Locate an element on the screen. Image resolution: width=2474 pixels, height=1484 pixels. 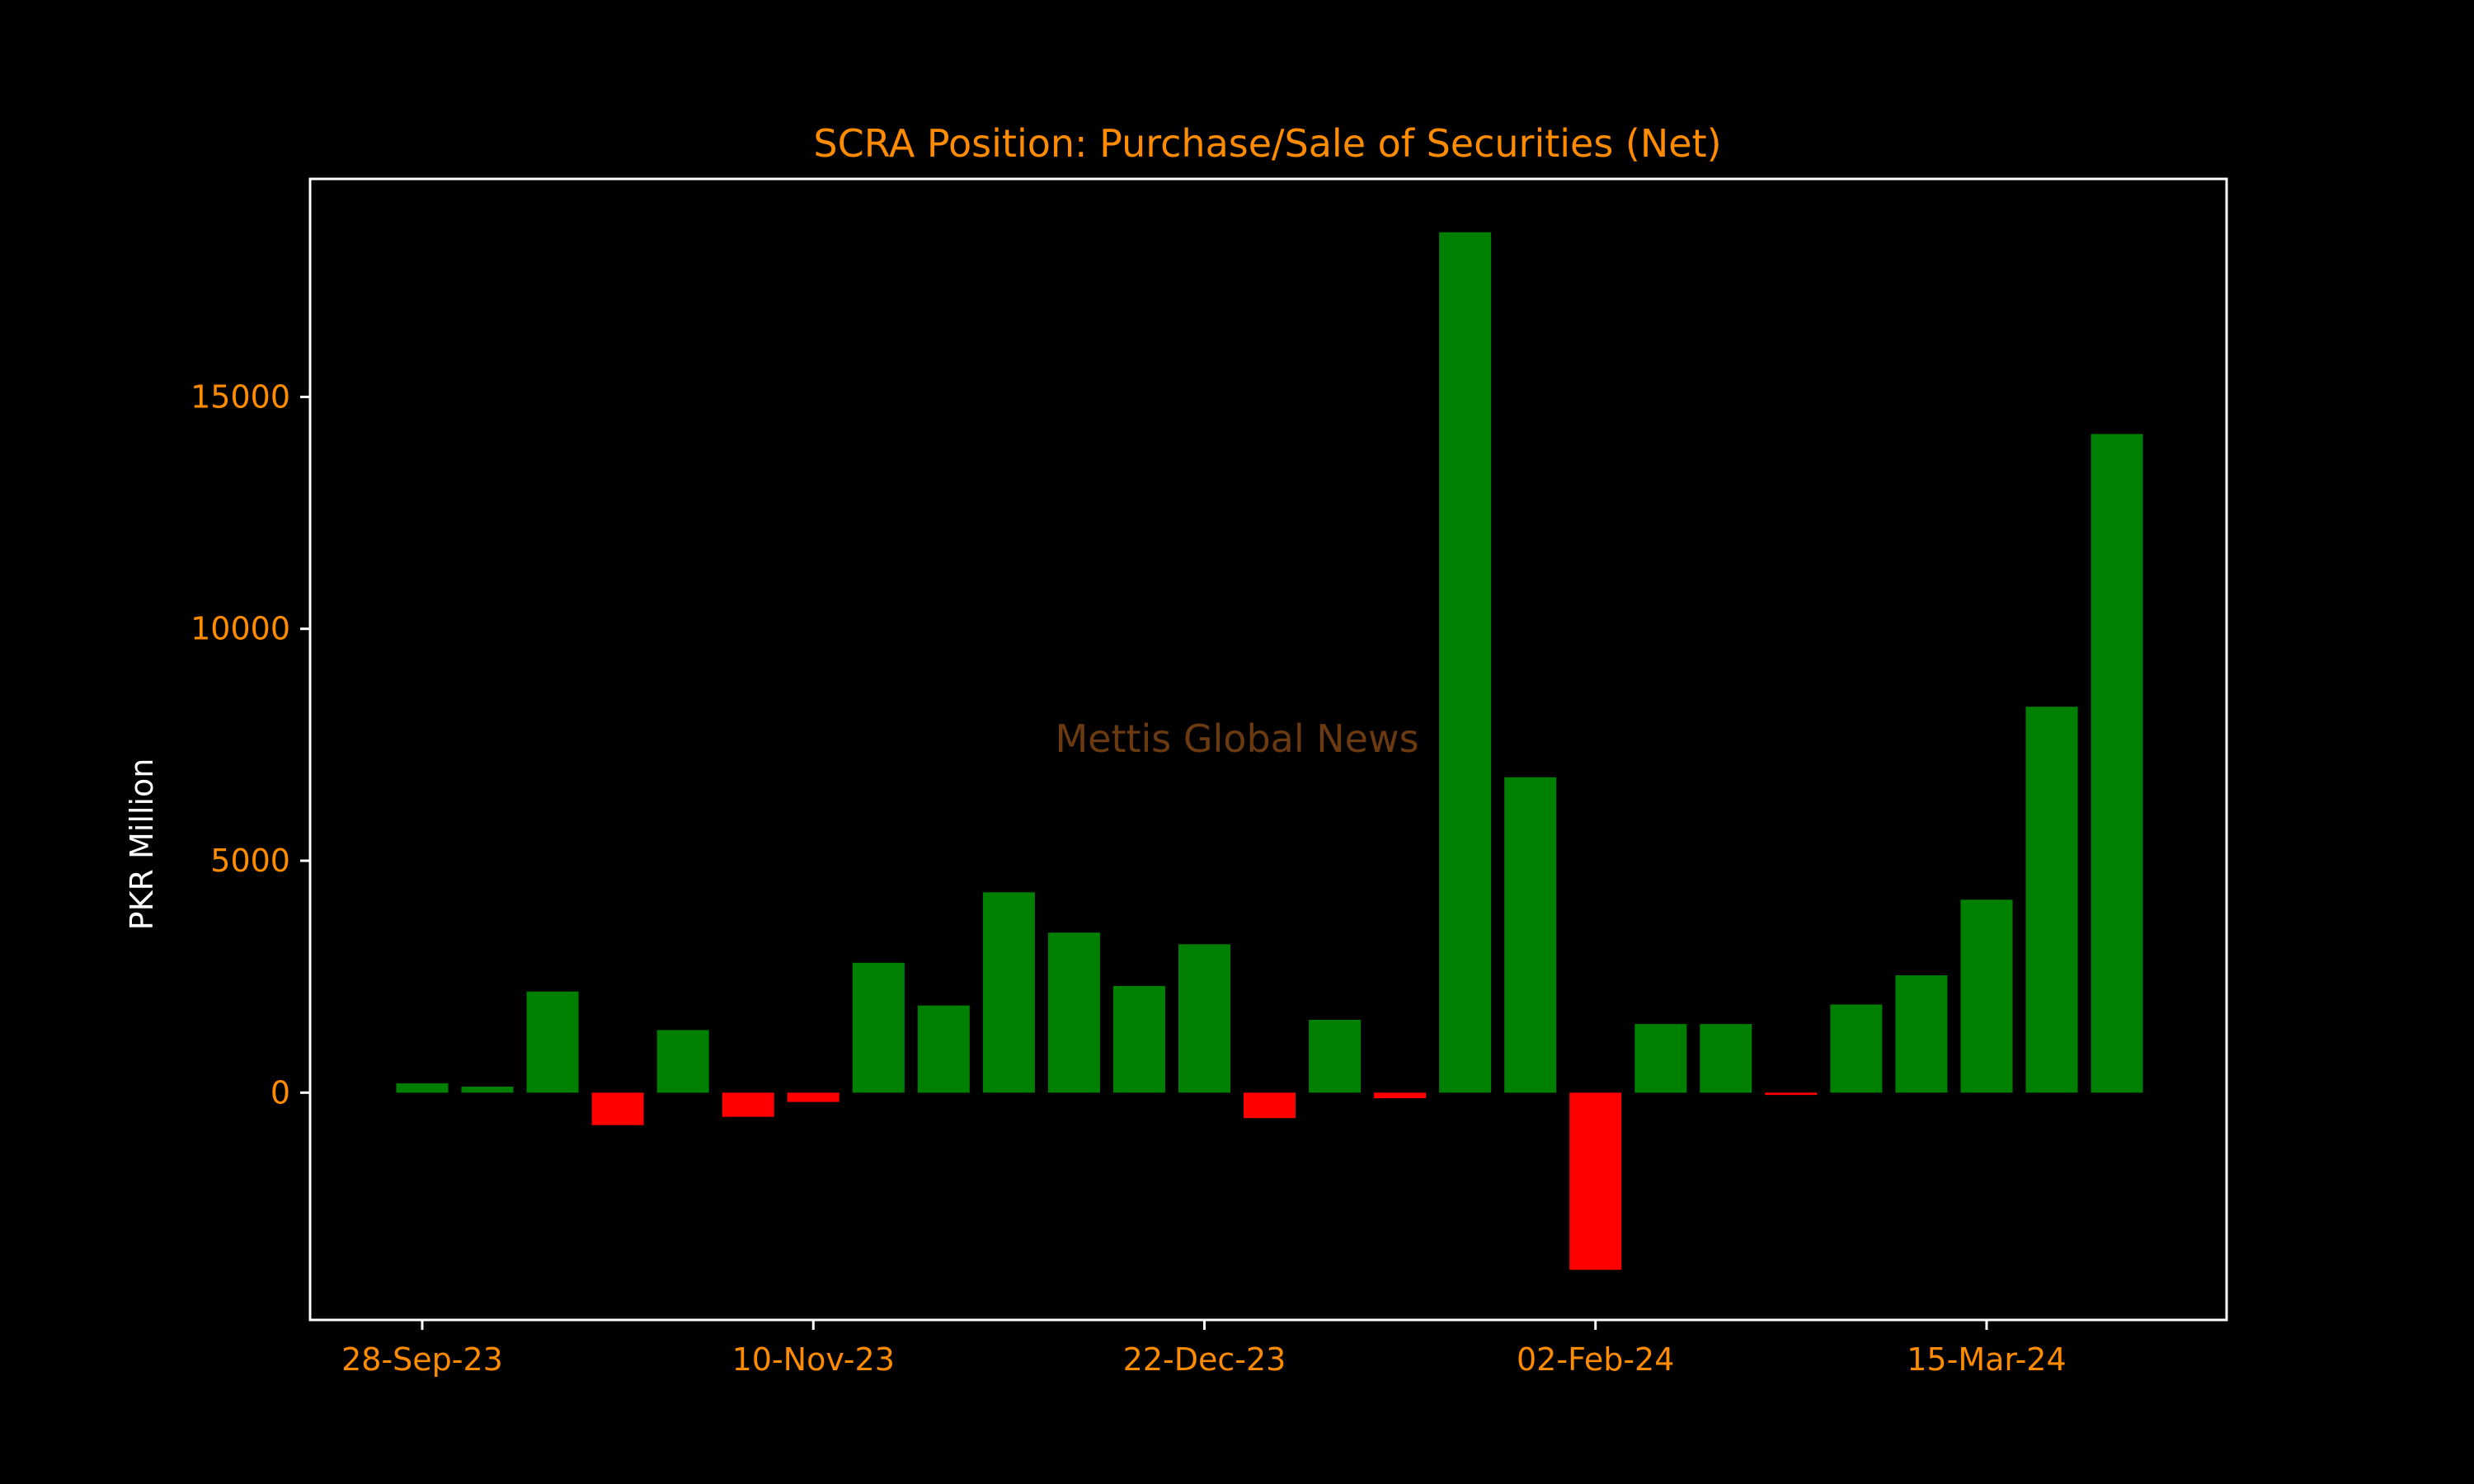
x-tick-label: 22-Dec-23 is located at coordinates (1204, 1359).